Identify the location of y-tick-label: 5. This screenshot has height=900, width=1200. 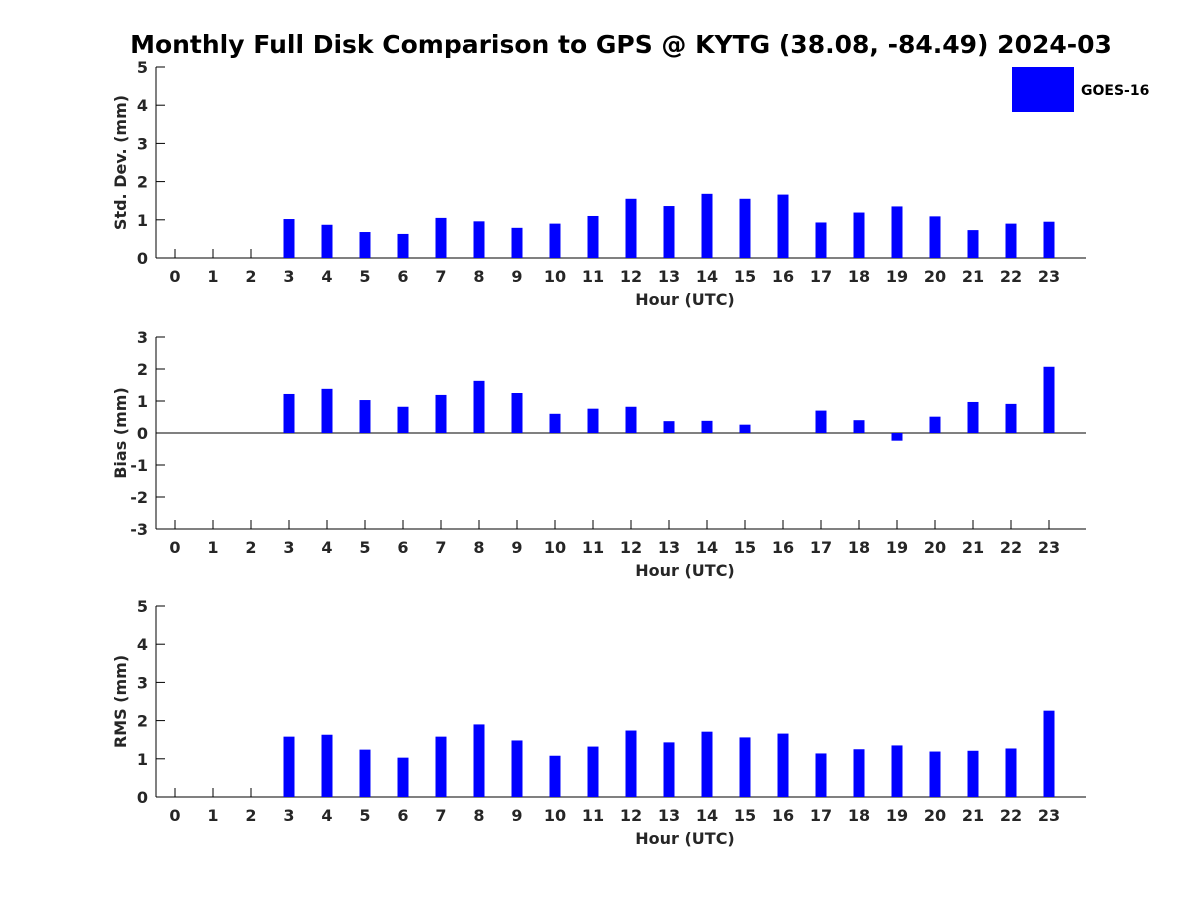
(142, 67).